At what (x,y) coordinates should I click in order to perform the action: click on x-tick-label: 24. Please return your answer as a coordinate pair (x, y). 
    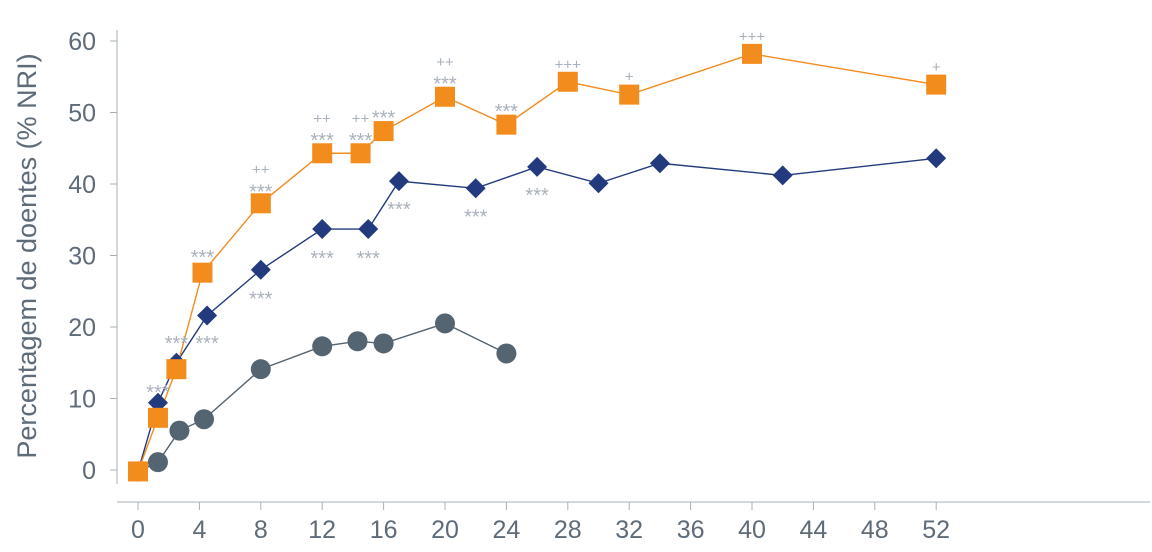
    Looking at the image, I should click on (506, 530).